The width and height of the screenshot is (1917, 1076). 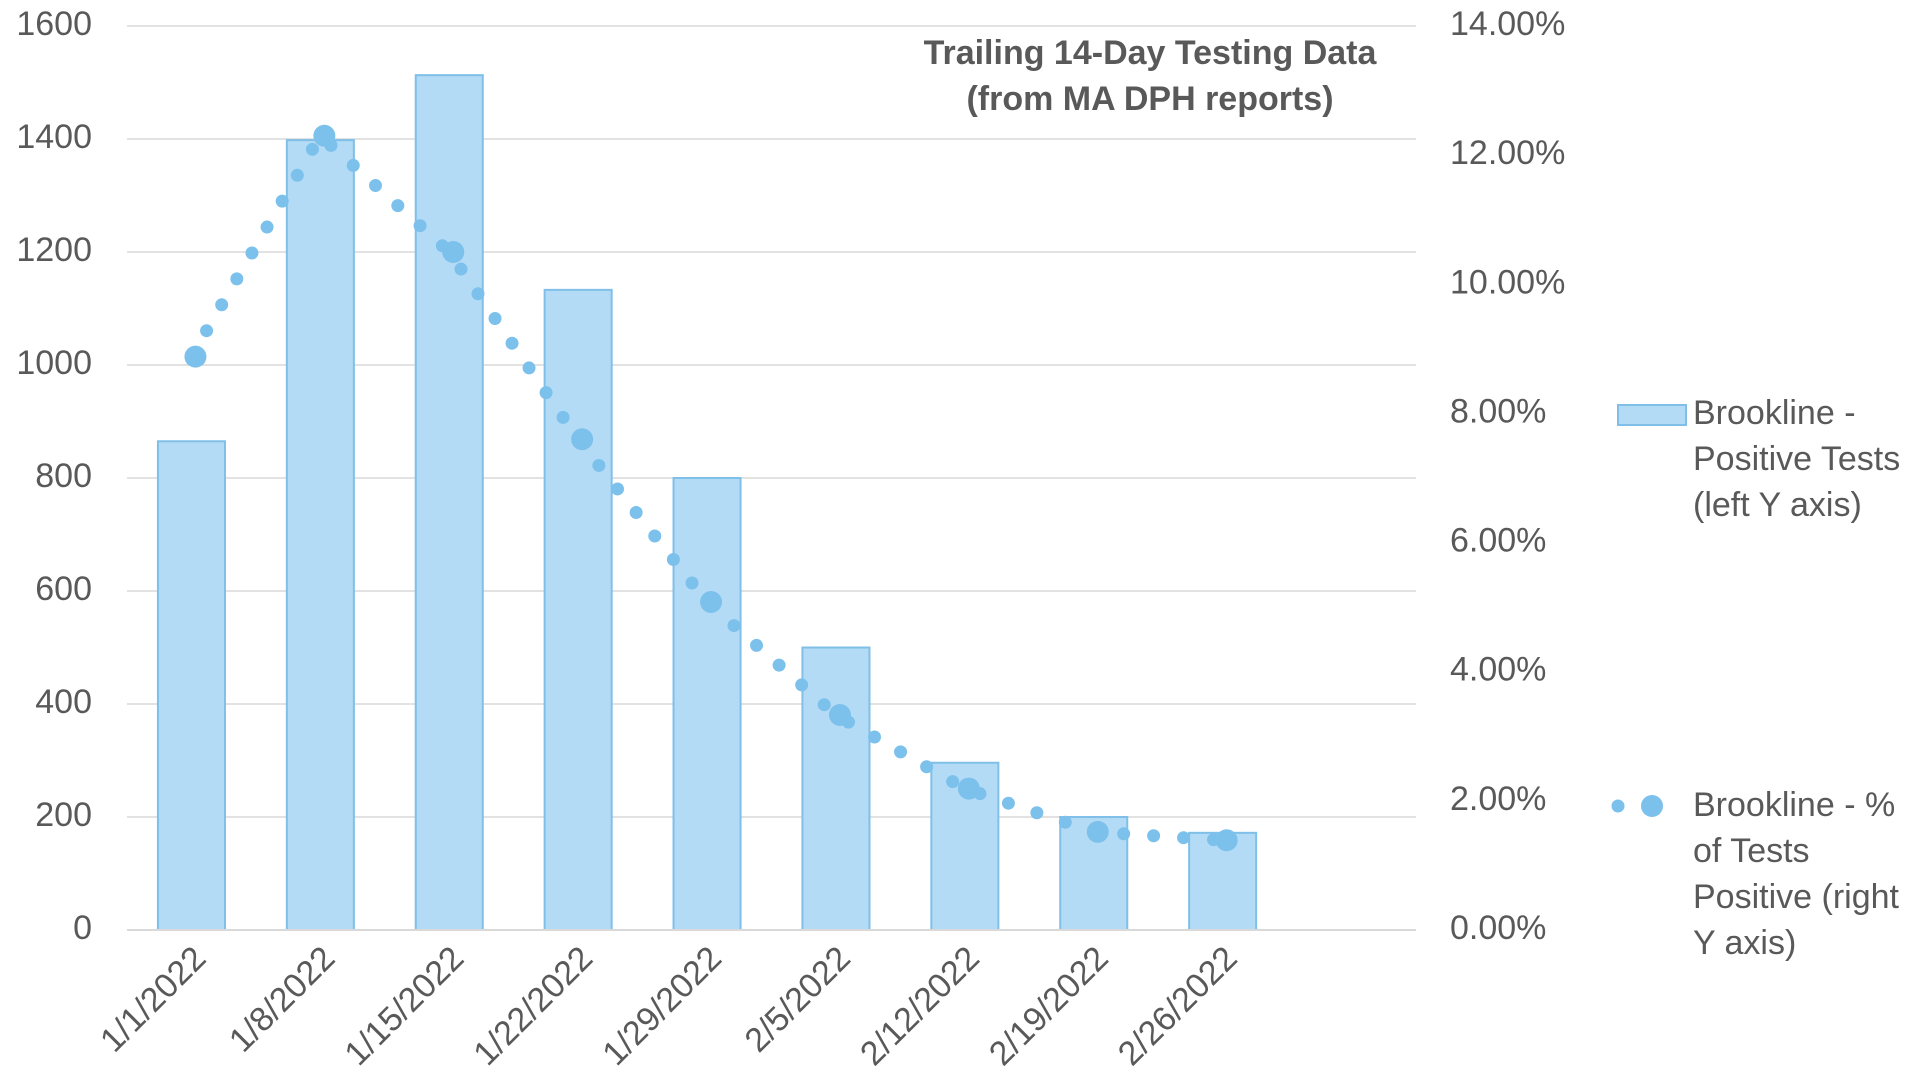 What do you see at coordinates (1498, 541) in the screenshot?
I see `y2-tick-label: 6.00%` at bounding box center [1498, 541].